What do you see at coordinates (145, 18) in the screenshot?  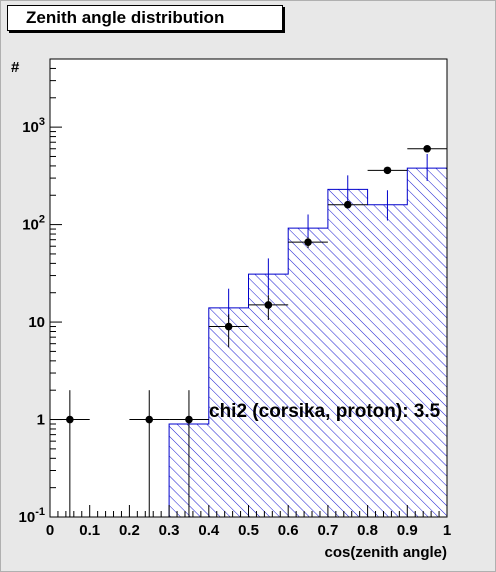 I see `chart-title: Zenith angle distribution` at bounding box center [145, 18].